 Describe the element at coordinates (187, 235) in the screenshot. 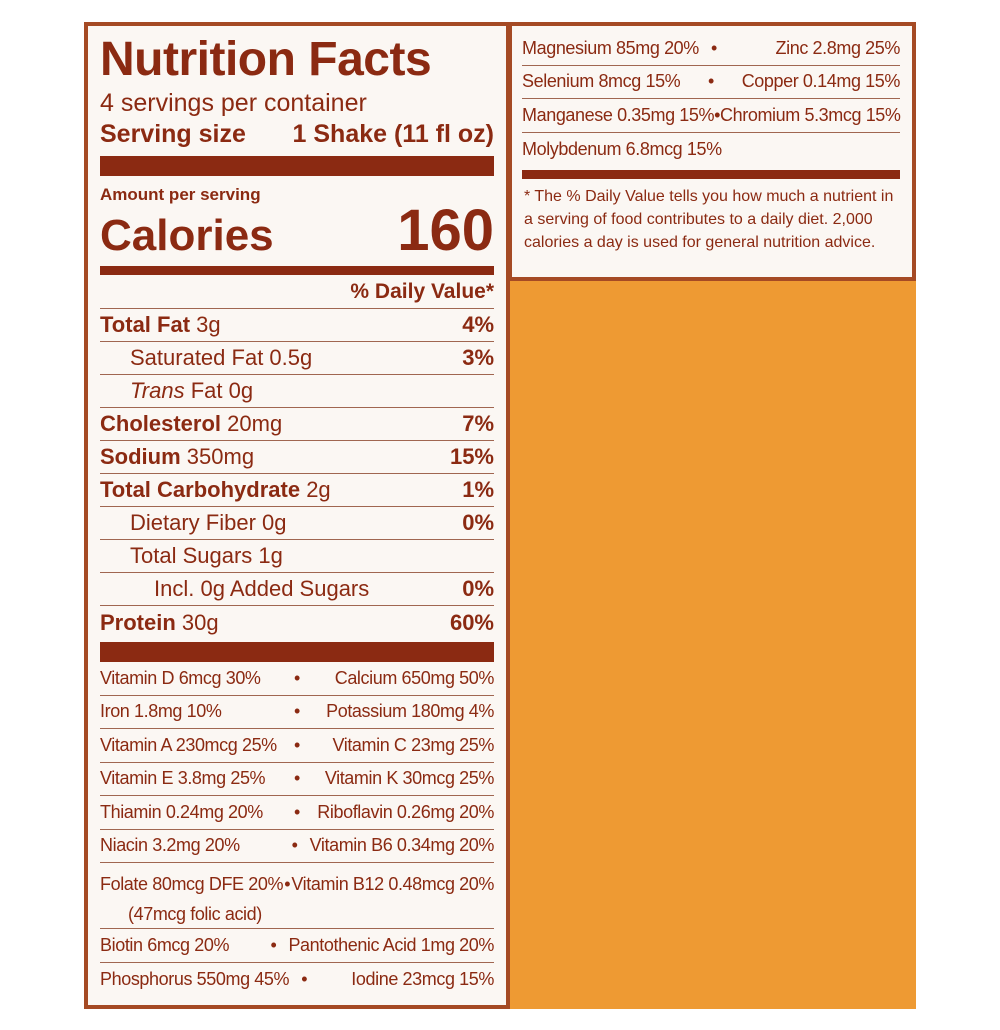

I see `calories-label: Calories` at that location.